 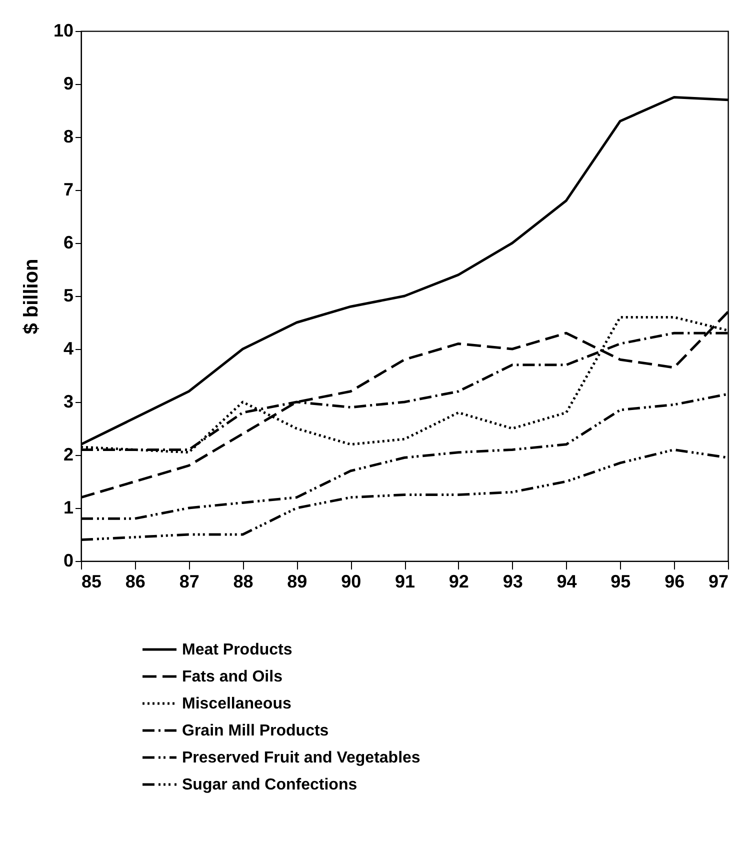 I want to click on x-tick-label: 87, so click(x=189, y=582).